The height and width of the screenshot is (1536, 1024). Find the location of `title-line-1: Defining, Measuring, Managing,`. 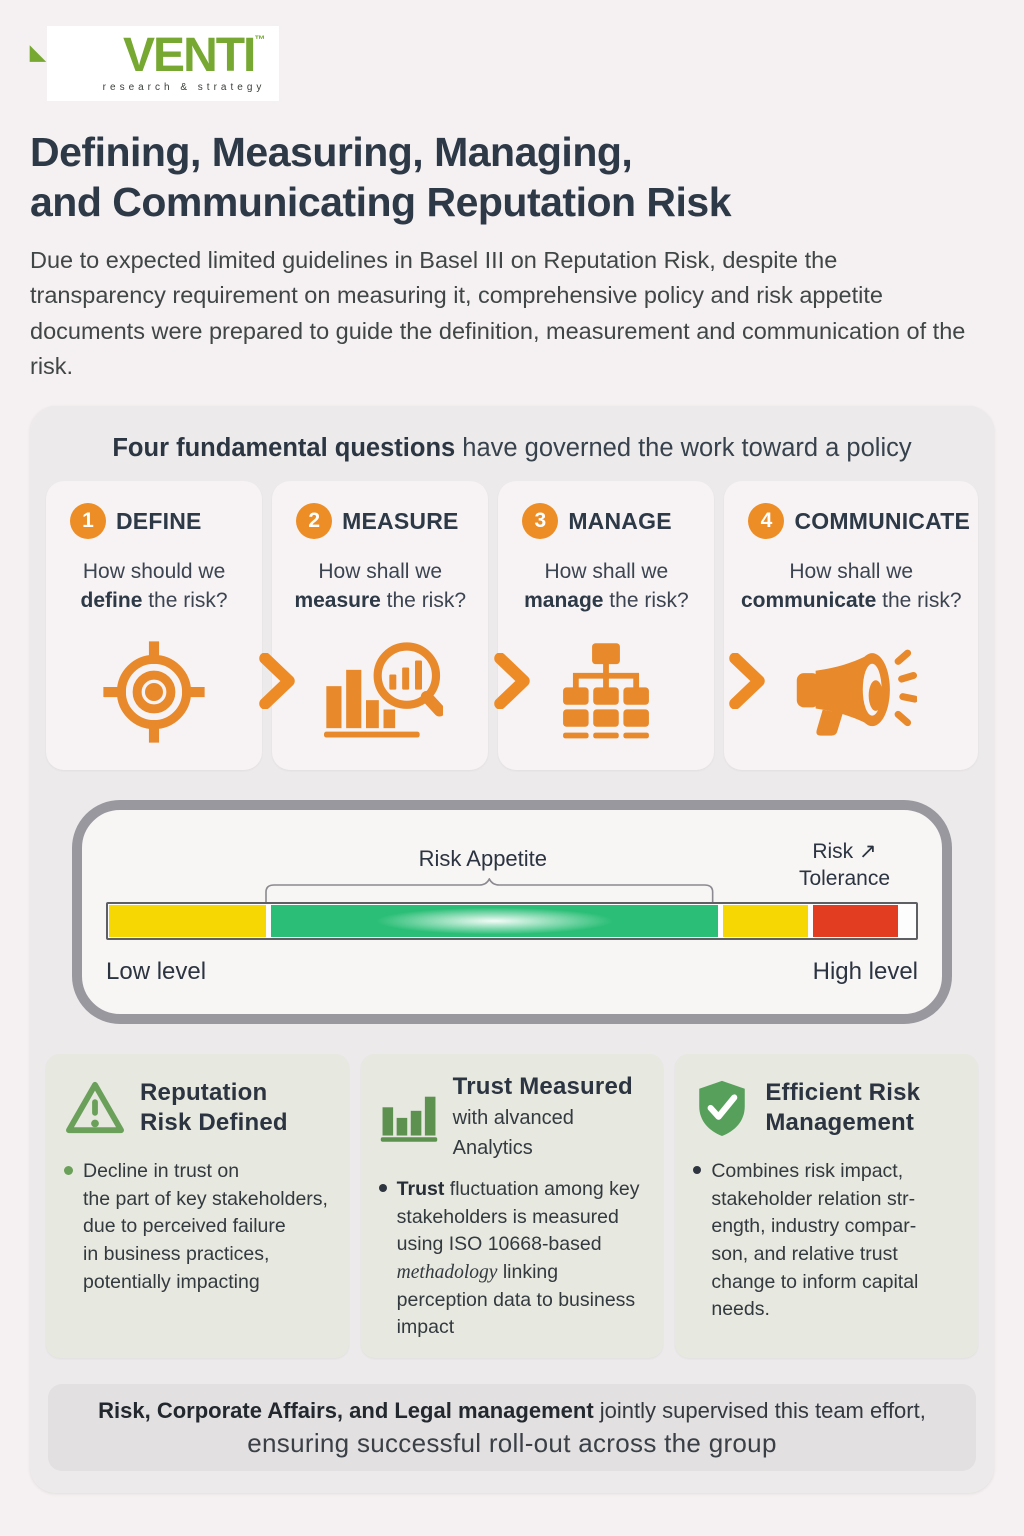

title-line-1: Defining, Measuring, Managing, is located at coordinates (331, 152).